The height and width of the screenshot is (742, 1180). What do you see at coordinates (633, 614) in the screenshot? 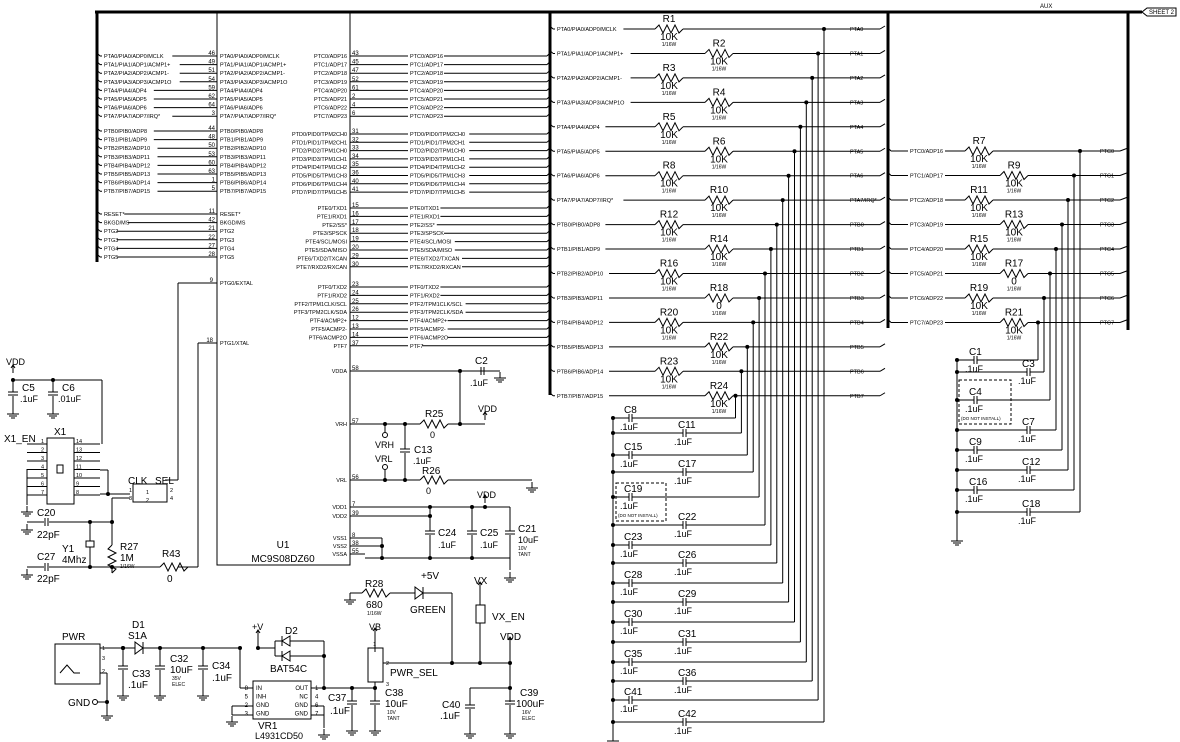
I see `capacitor-ref: C30` at bounding box center [633, 614].